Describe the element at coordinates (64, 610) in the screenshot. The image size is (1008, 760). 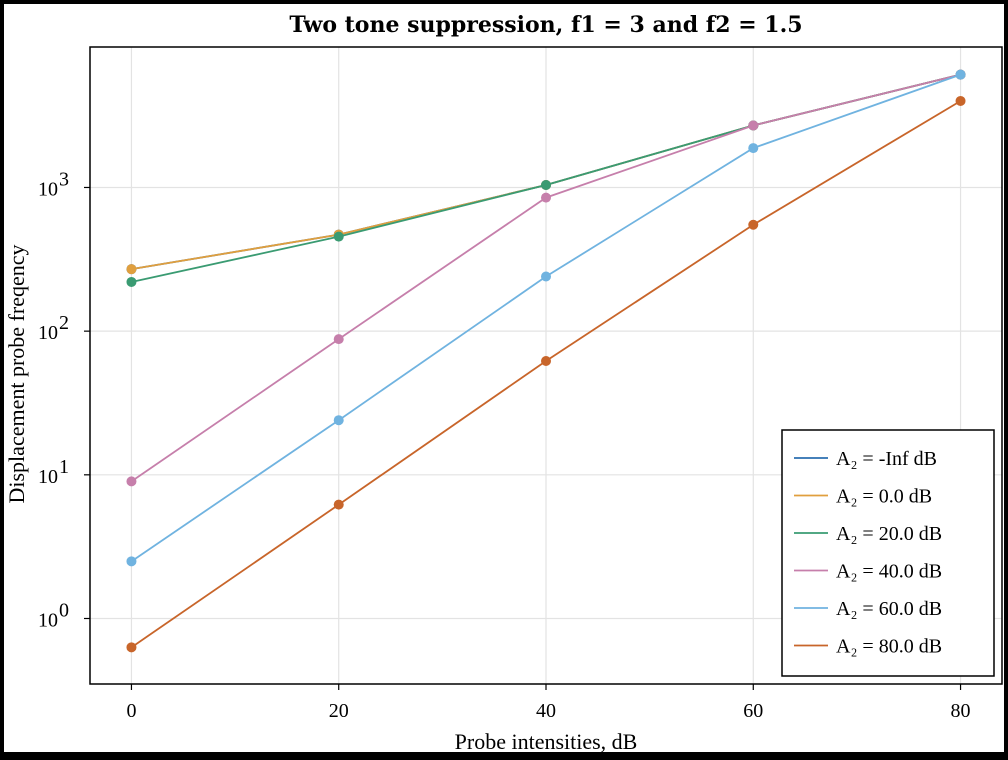
I see `y-tick-exponent: 0` at that location.